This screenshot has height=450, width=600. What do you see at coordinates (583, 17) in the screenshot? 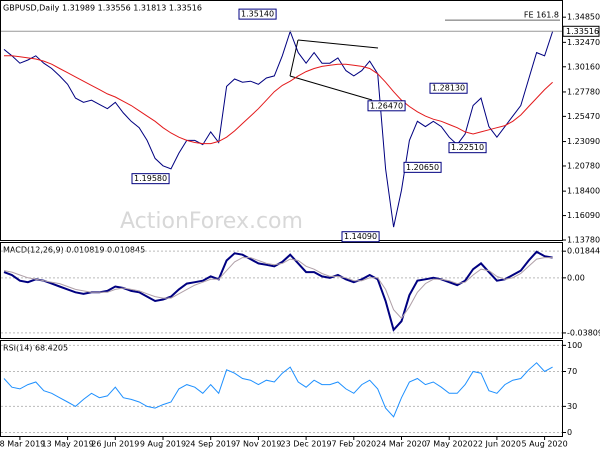
I see `y-tick-label: 1.34850` at bounding box center [583, 17].